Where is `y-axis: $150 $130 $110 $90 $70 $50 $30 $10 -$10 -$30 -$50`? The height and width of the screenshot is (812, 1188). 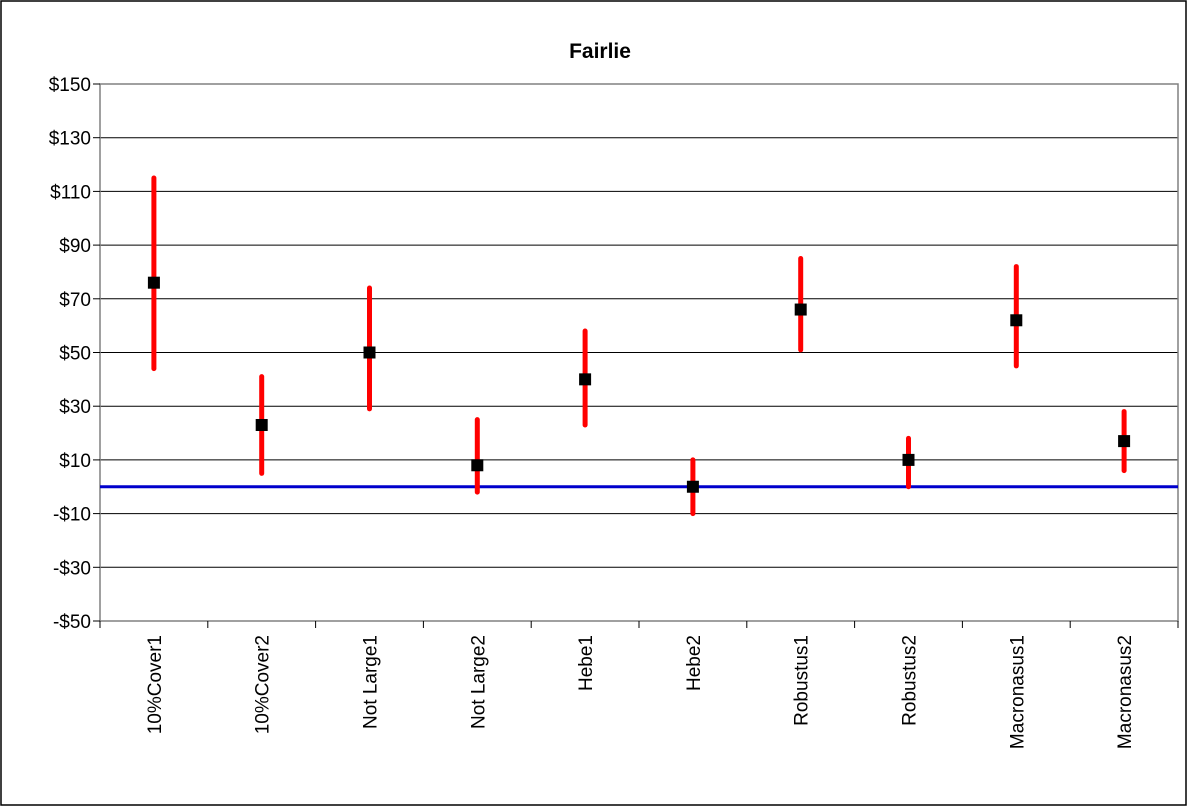 y-axis: $150 $130 $110 $90 $70 $50 $30 $10 -$10 -$30 -$50 is located at coordinates (74, 354).